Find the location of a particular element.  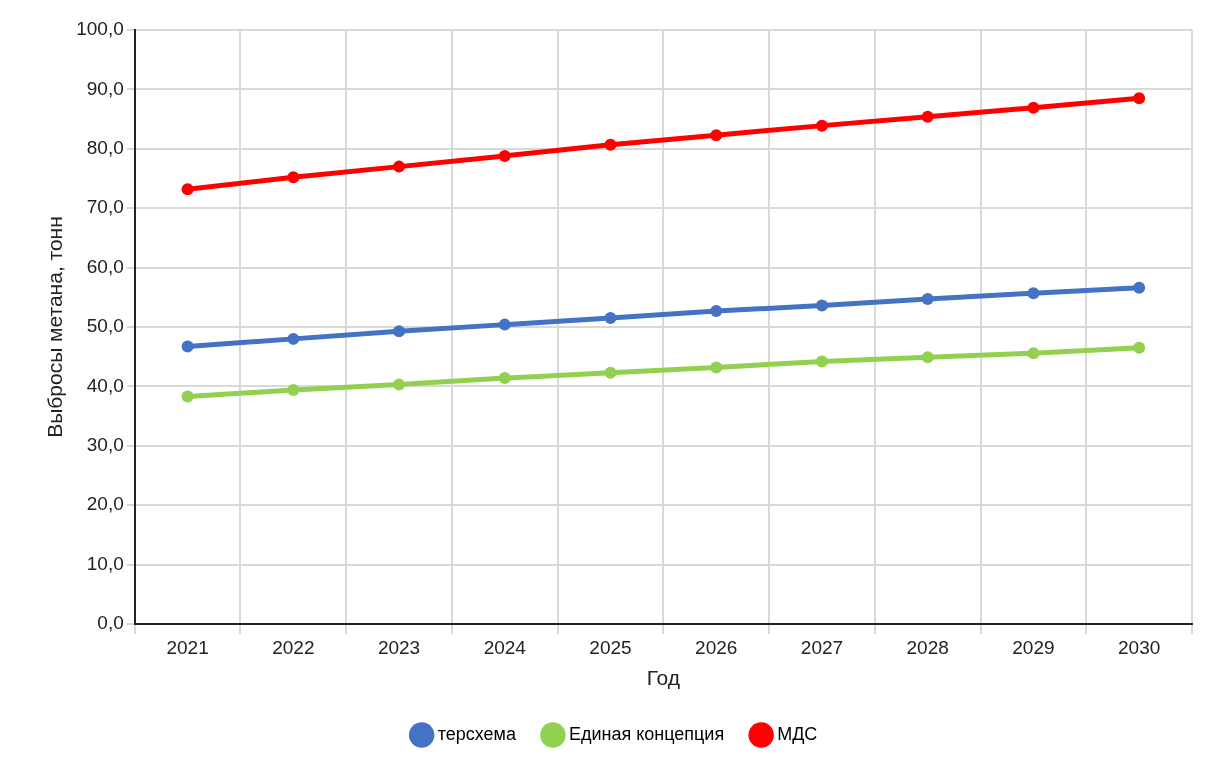

x-tick-label: 2028 is located at coordinates (927, 647).